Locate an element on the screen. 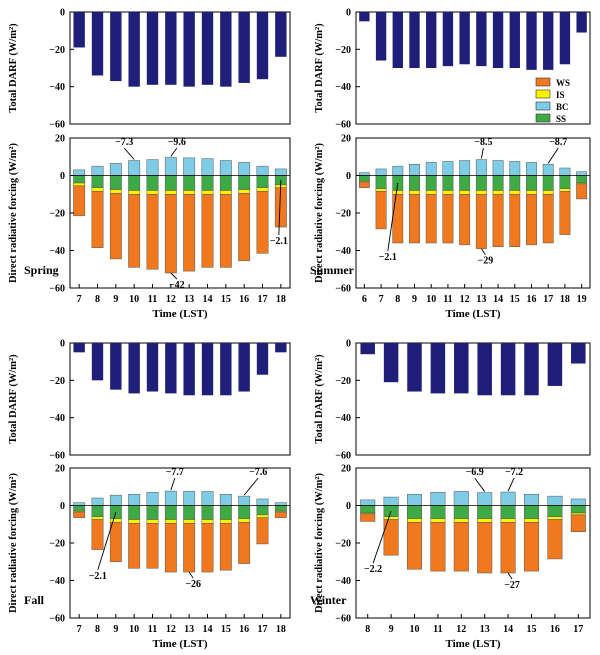  annotation-label: −26 is located at coordinates (193, 584).